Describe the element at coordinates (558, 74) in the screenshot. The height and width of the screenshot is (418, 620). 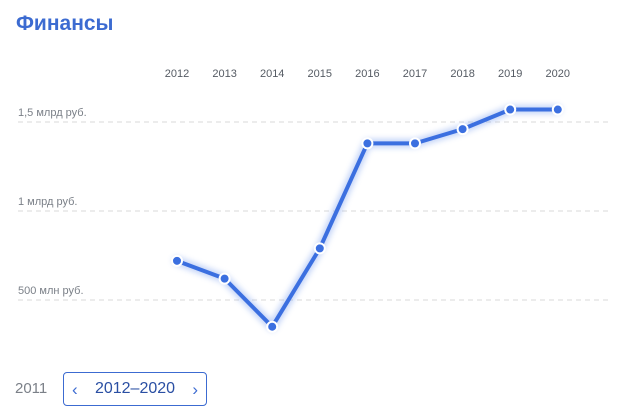
I see `x-tick-label: 2020` at that location.